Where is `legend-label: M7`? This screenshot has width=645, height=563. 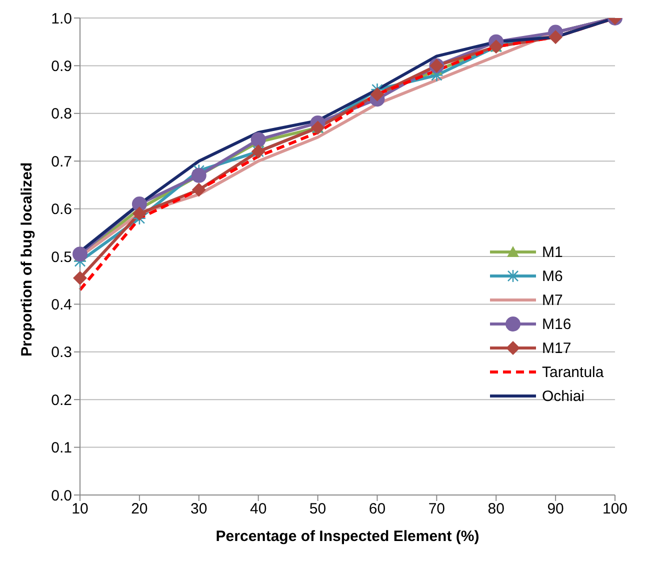
legend-label: M7 is located at coordinates (552, 300).